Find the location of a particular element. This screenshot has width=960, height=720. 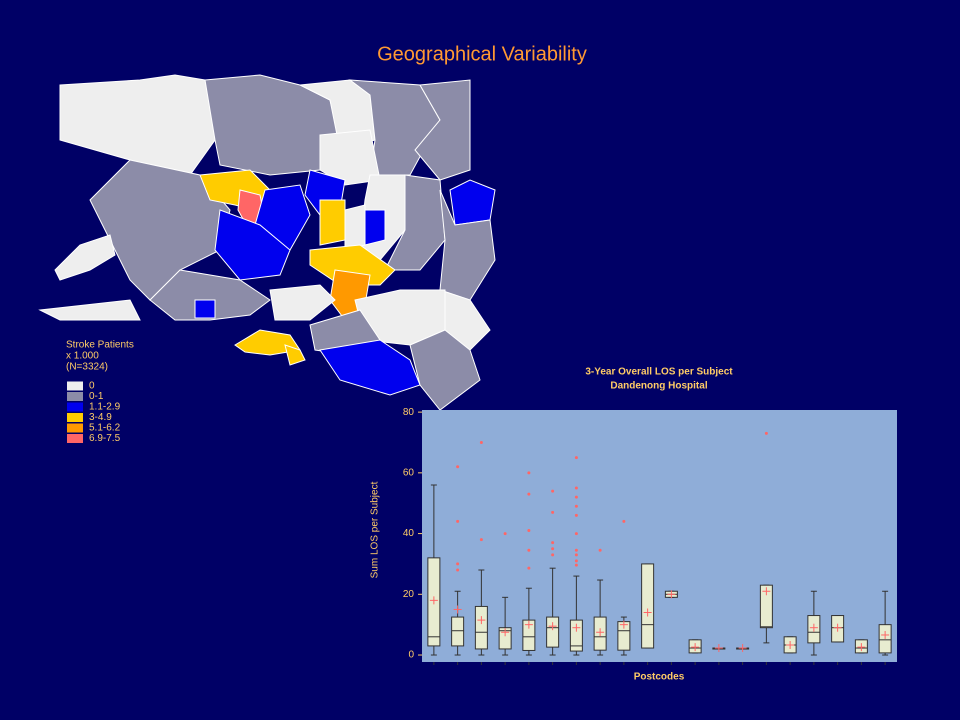

legend-label: 3-4.9 is located at coordinates (100, 417).